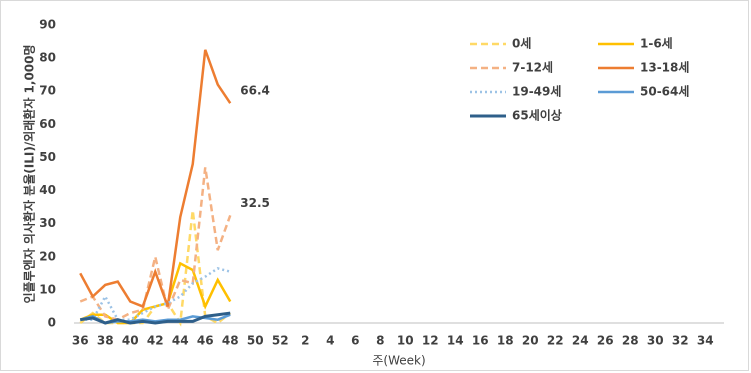 The image size is (751, 373). What do you see at coordinates (47, 157) in the screenshot?
I see `y-tick-label: 50` at bounding box center [47, 157].